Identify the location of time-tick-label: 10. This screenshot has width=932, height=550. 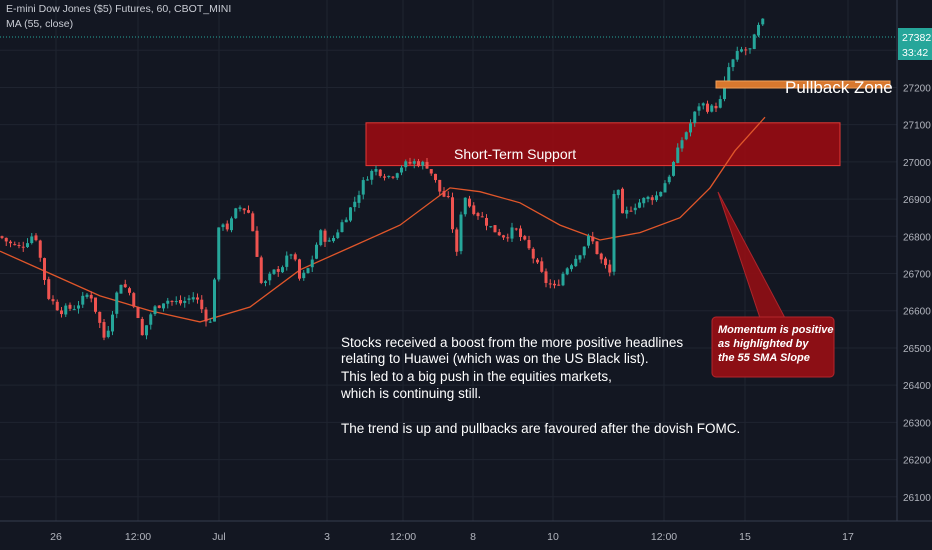
(553, 537).